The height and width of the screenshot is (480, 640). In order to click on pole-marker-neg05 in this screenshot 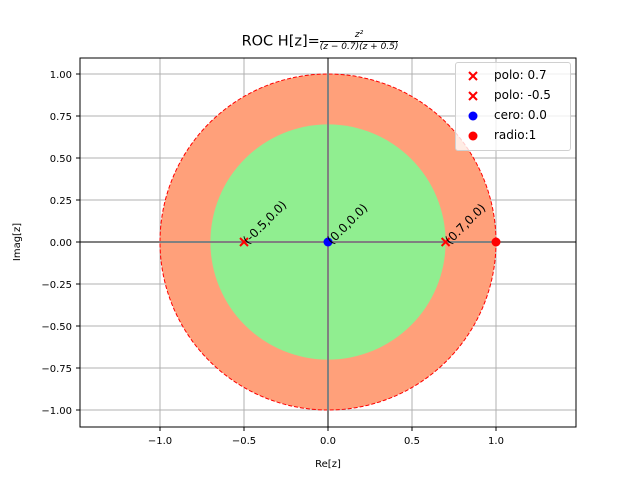, I will do `click(244, 242)`.